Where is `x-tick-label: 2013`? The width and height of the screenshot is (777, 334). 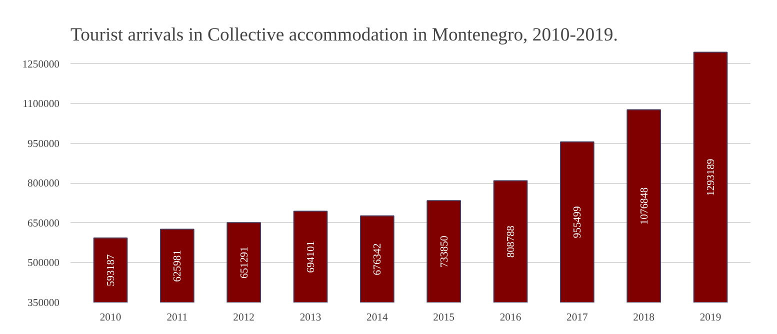
x-tick-label: 2013 is located at coordinates (311, 318).